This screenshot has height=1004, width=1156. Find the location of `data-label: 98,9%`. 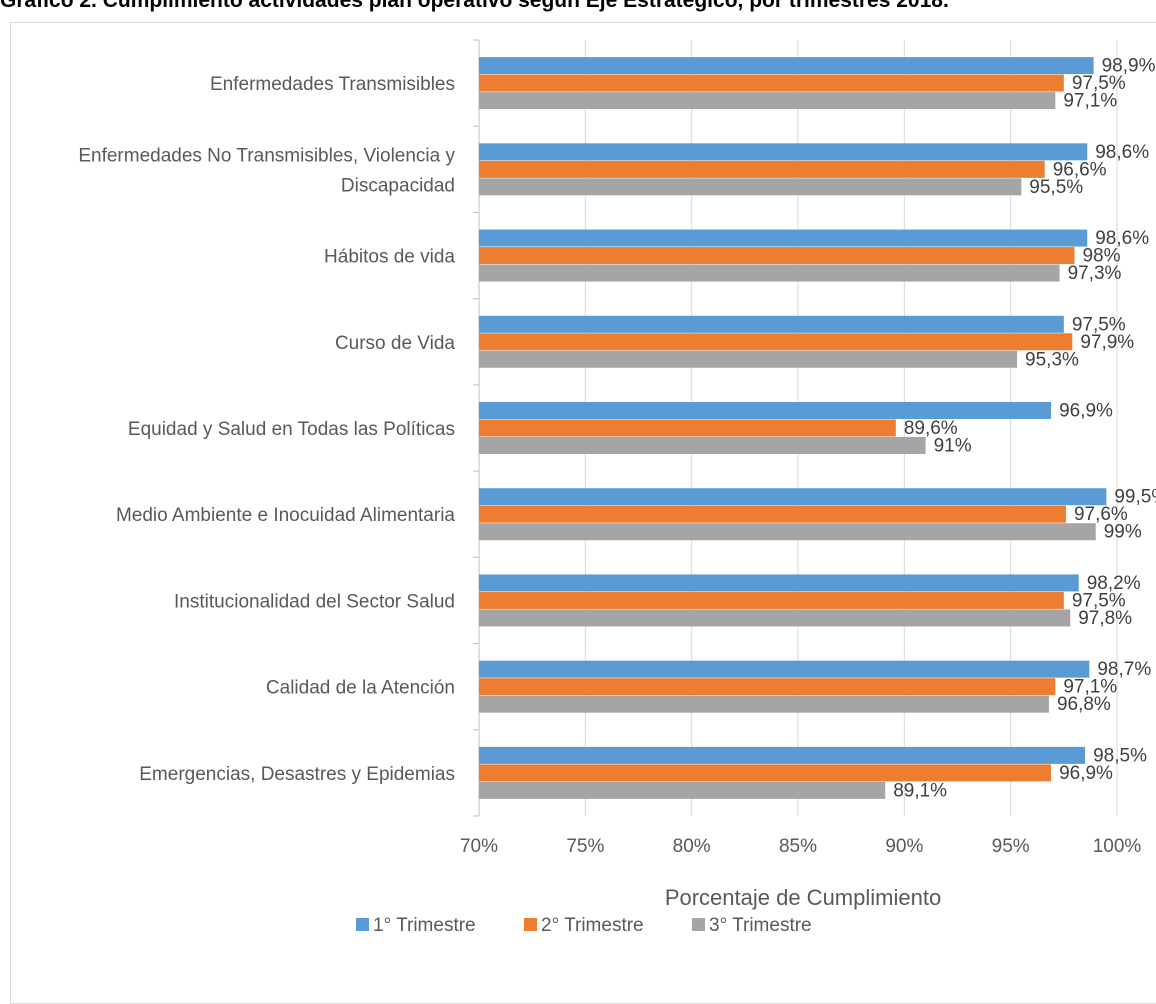

data-label: 98,9% is located at coordinates (1129, 66).